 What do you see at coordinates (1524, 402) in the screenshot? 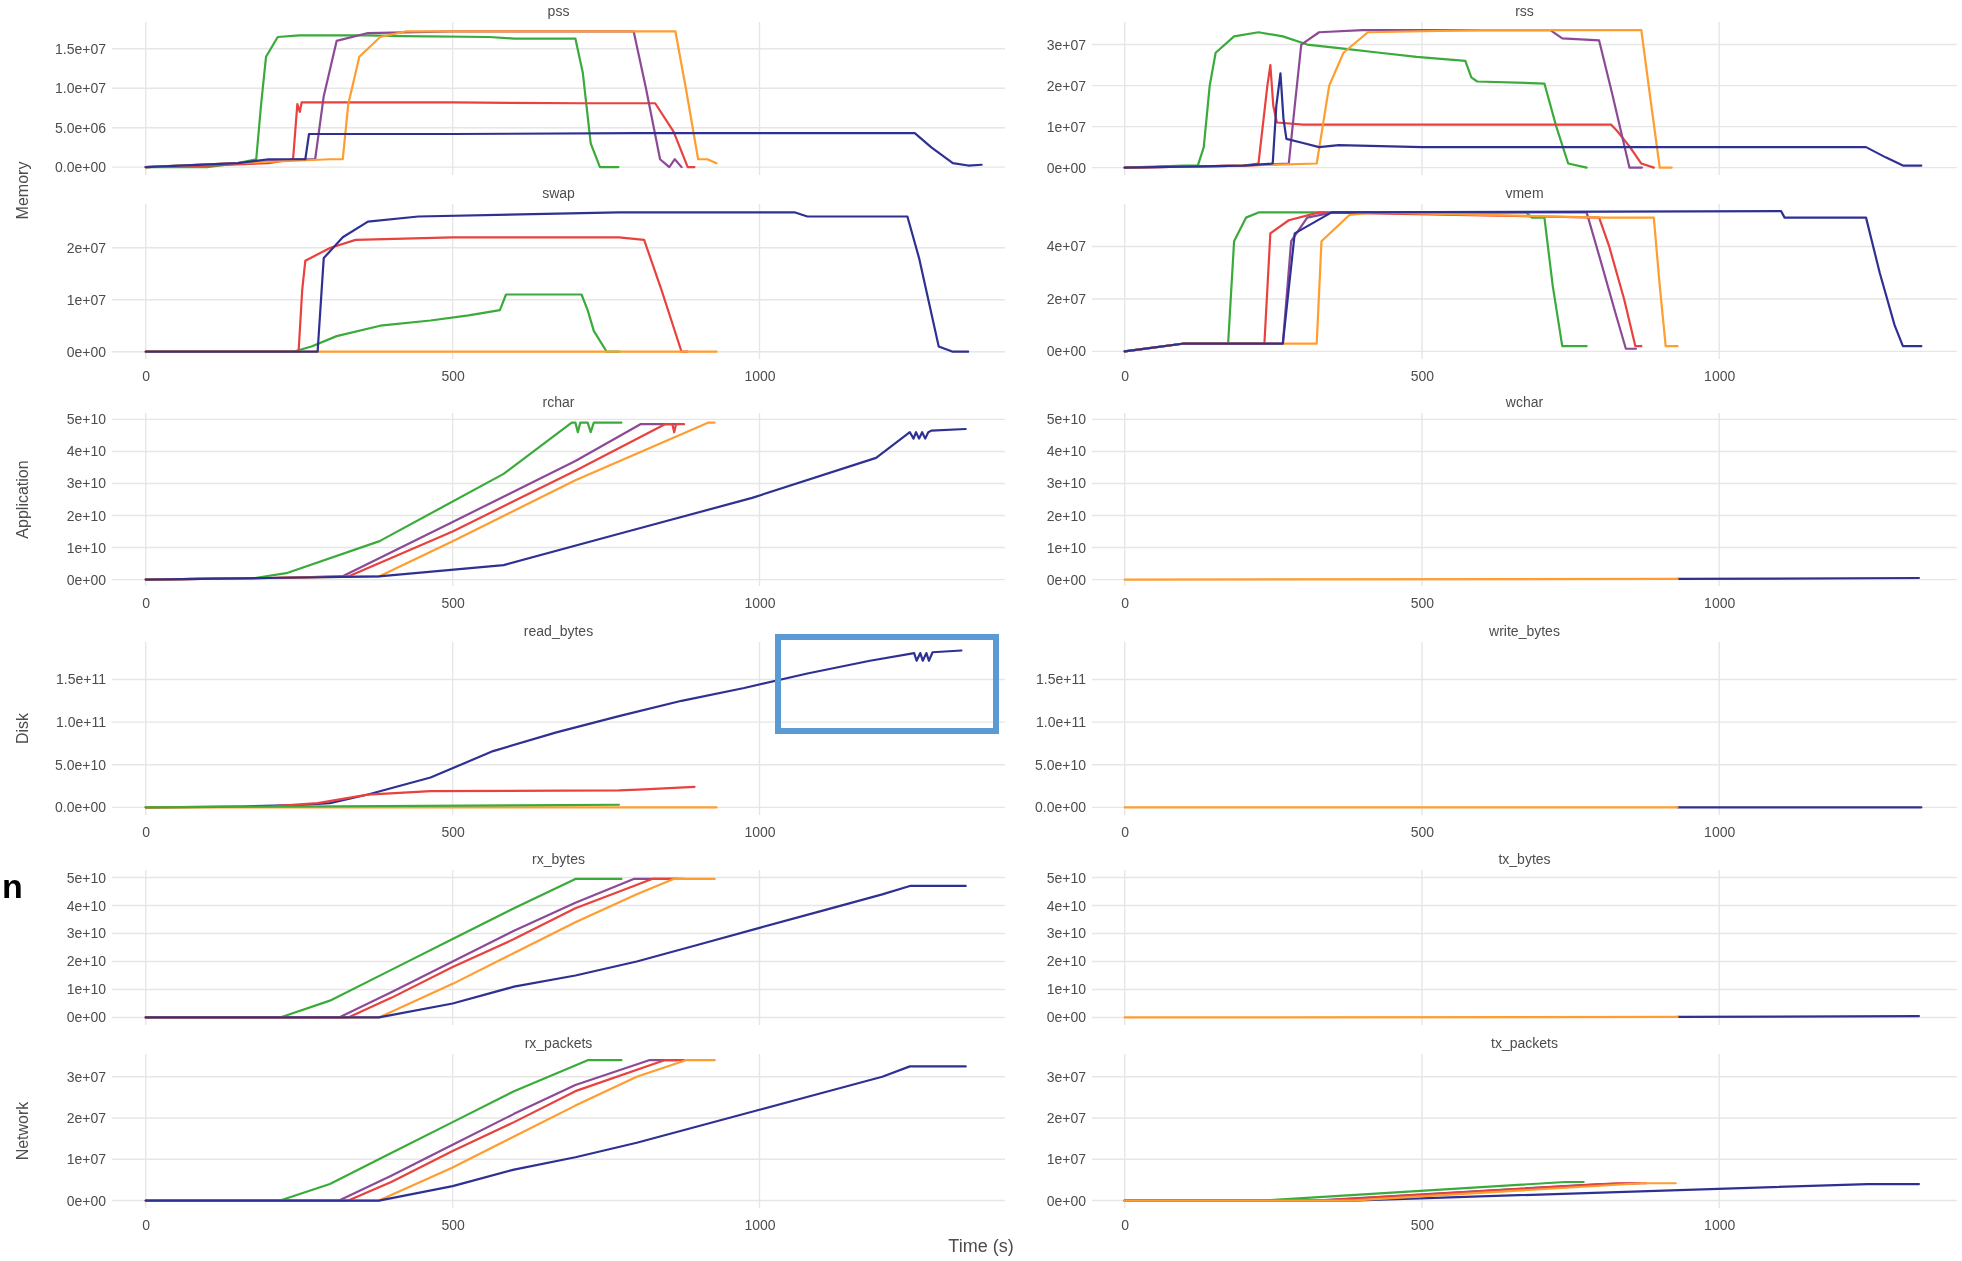
I see `chart-title: wchar` at bounding box center [1524, 402].